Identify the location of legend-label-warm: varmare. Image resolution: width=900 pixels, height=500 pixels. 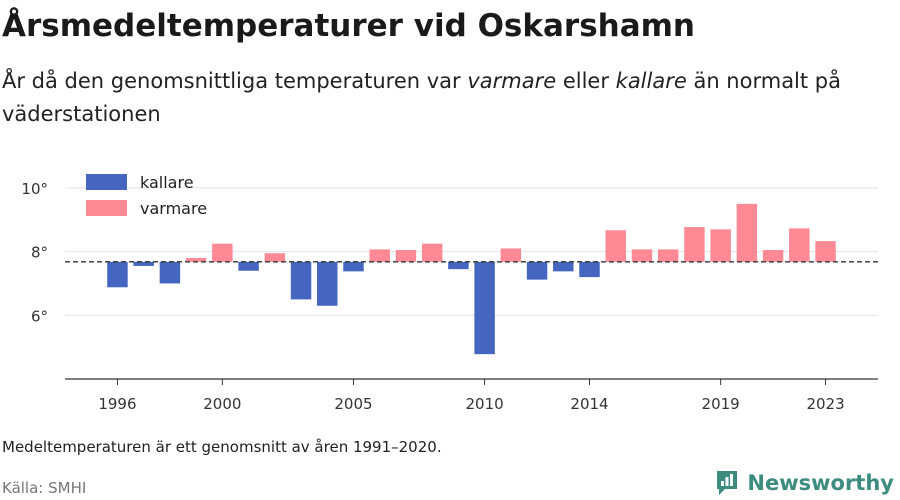
(173, 208).